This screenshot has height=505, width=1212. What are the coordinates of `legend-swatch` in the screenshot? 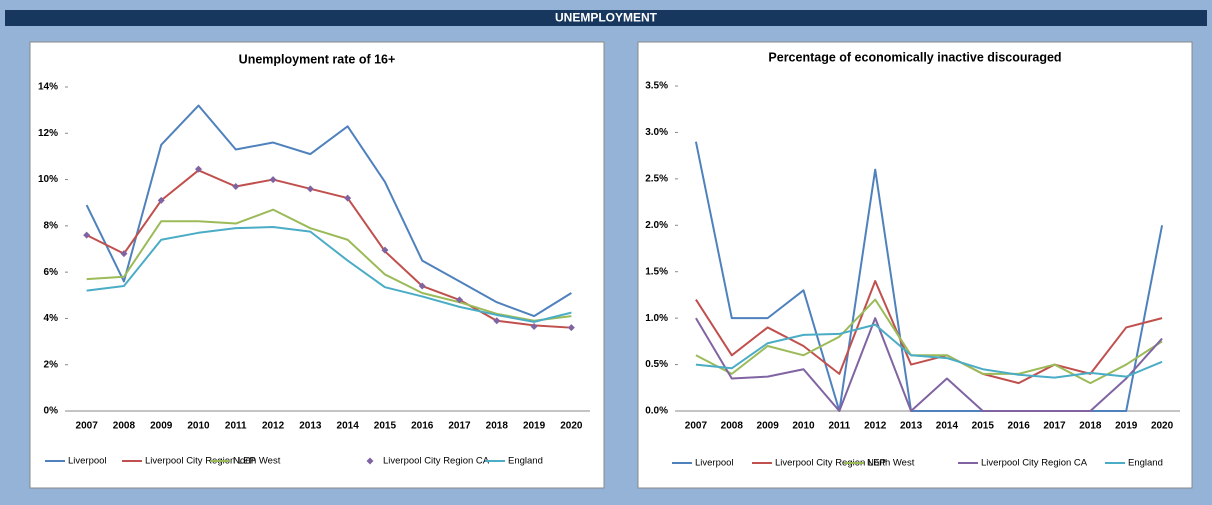 It's located at (370, 461).